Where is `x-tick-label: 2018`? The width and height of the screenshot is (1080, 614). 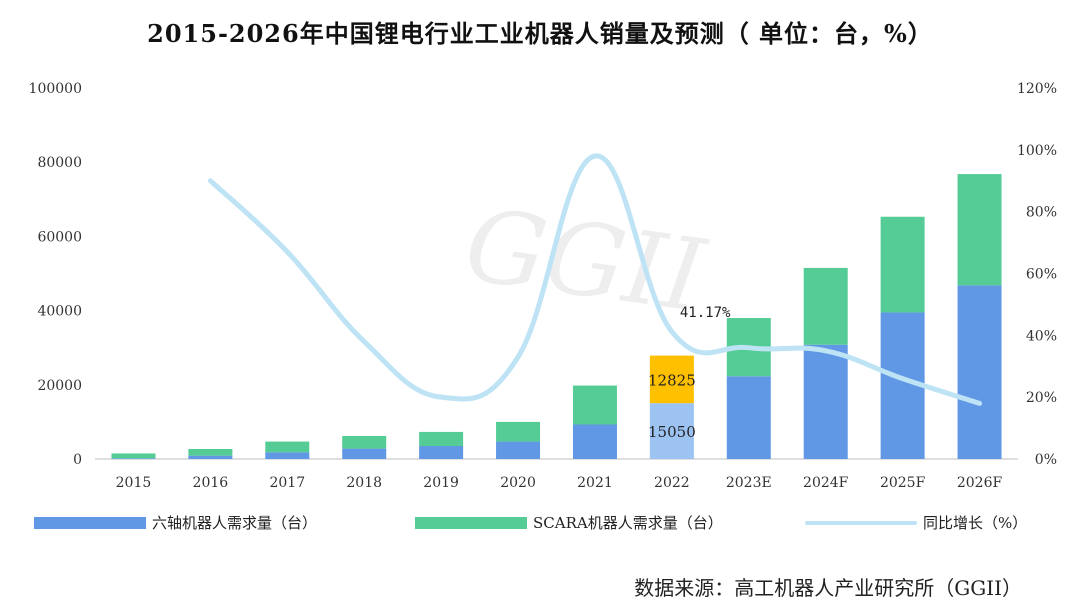
x-tick-label: 2018 is located at coordinates (364, 483).